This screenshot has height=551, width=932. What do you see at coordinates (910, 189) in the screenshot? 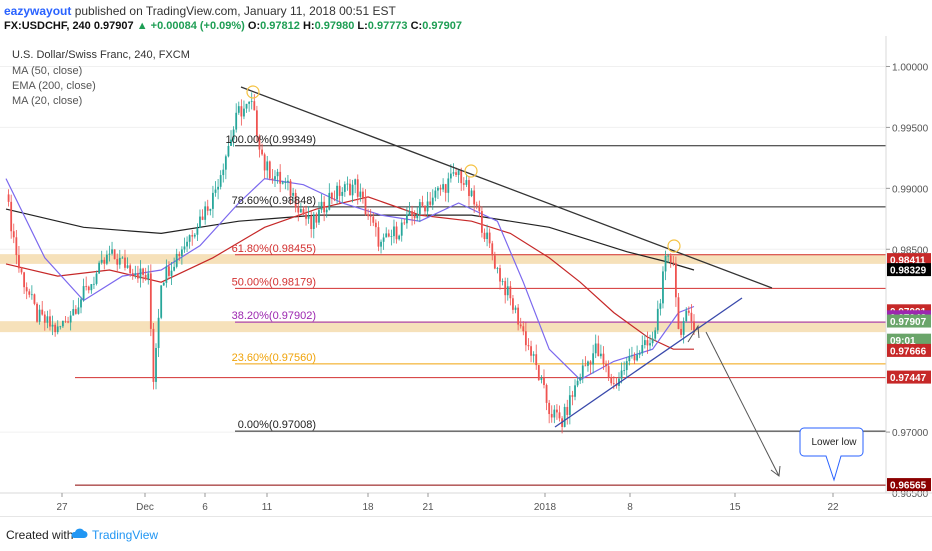
I see `price-tick-label: 0.99000` at bounding box center [910, 189].